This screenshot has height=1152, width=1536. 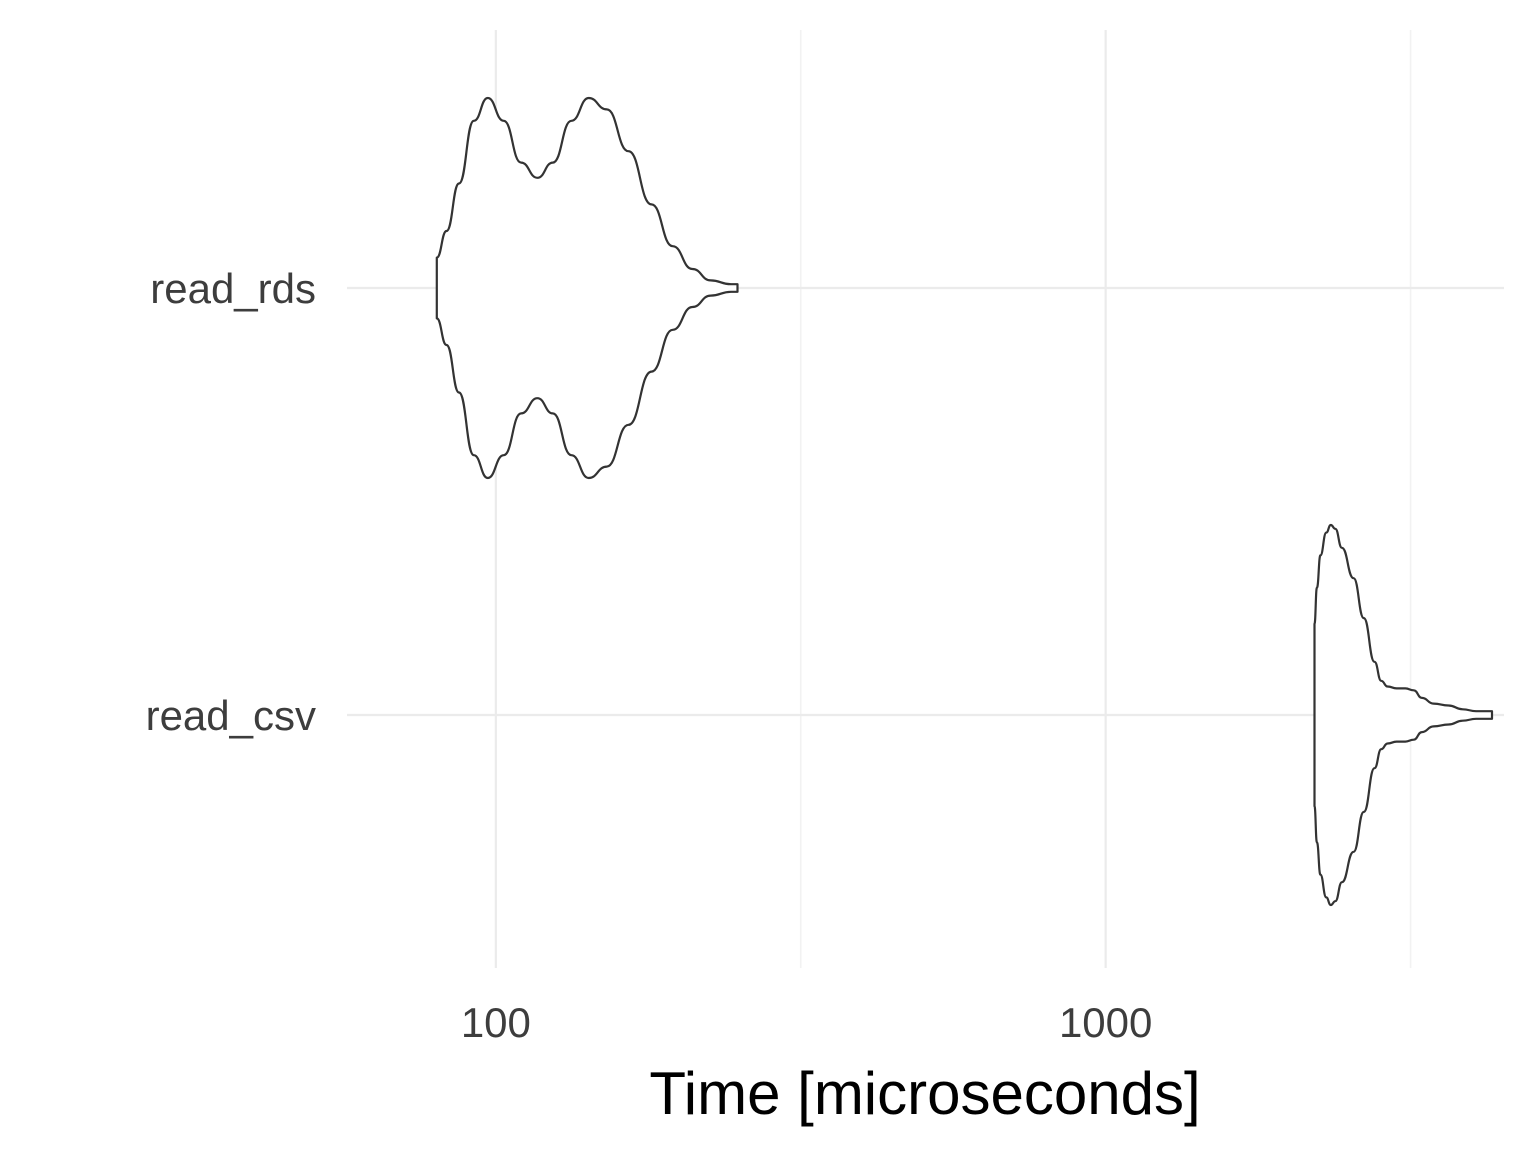 What do you see at coordinates (924, 1093) in the screenshot?
I see `x-axis-title: Time [microseconds]` at bounding box center [924, 1093].